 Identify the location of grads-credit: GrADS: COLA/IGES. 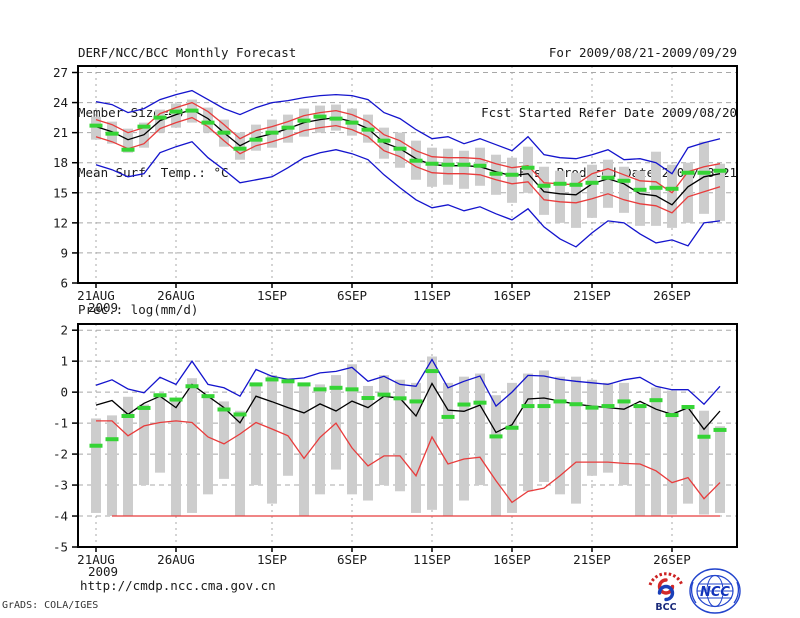
(50, 605).